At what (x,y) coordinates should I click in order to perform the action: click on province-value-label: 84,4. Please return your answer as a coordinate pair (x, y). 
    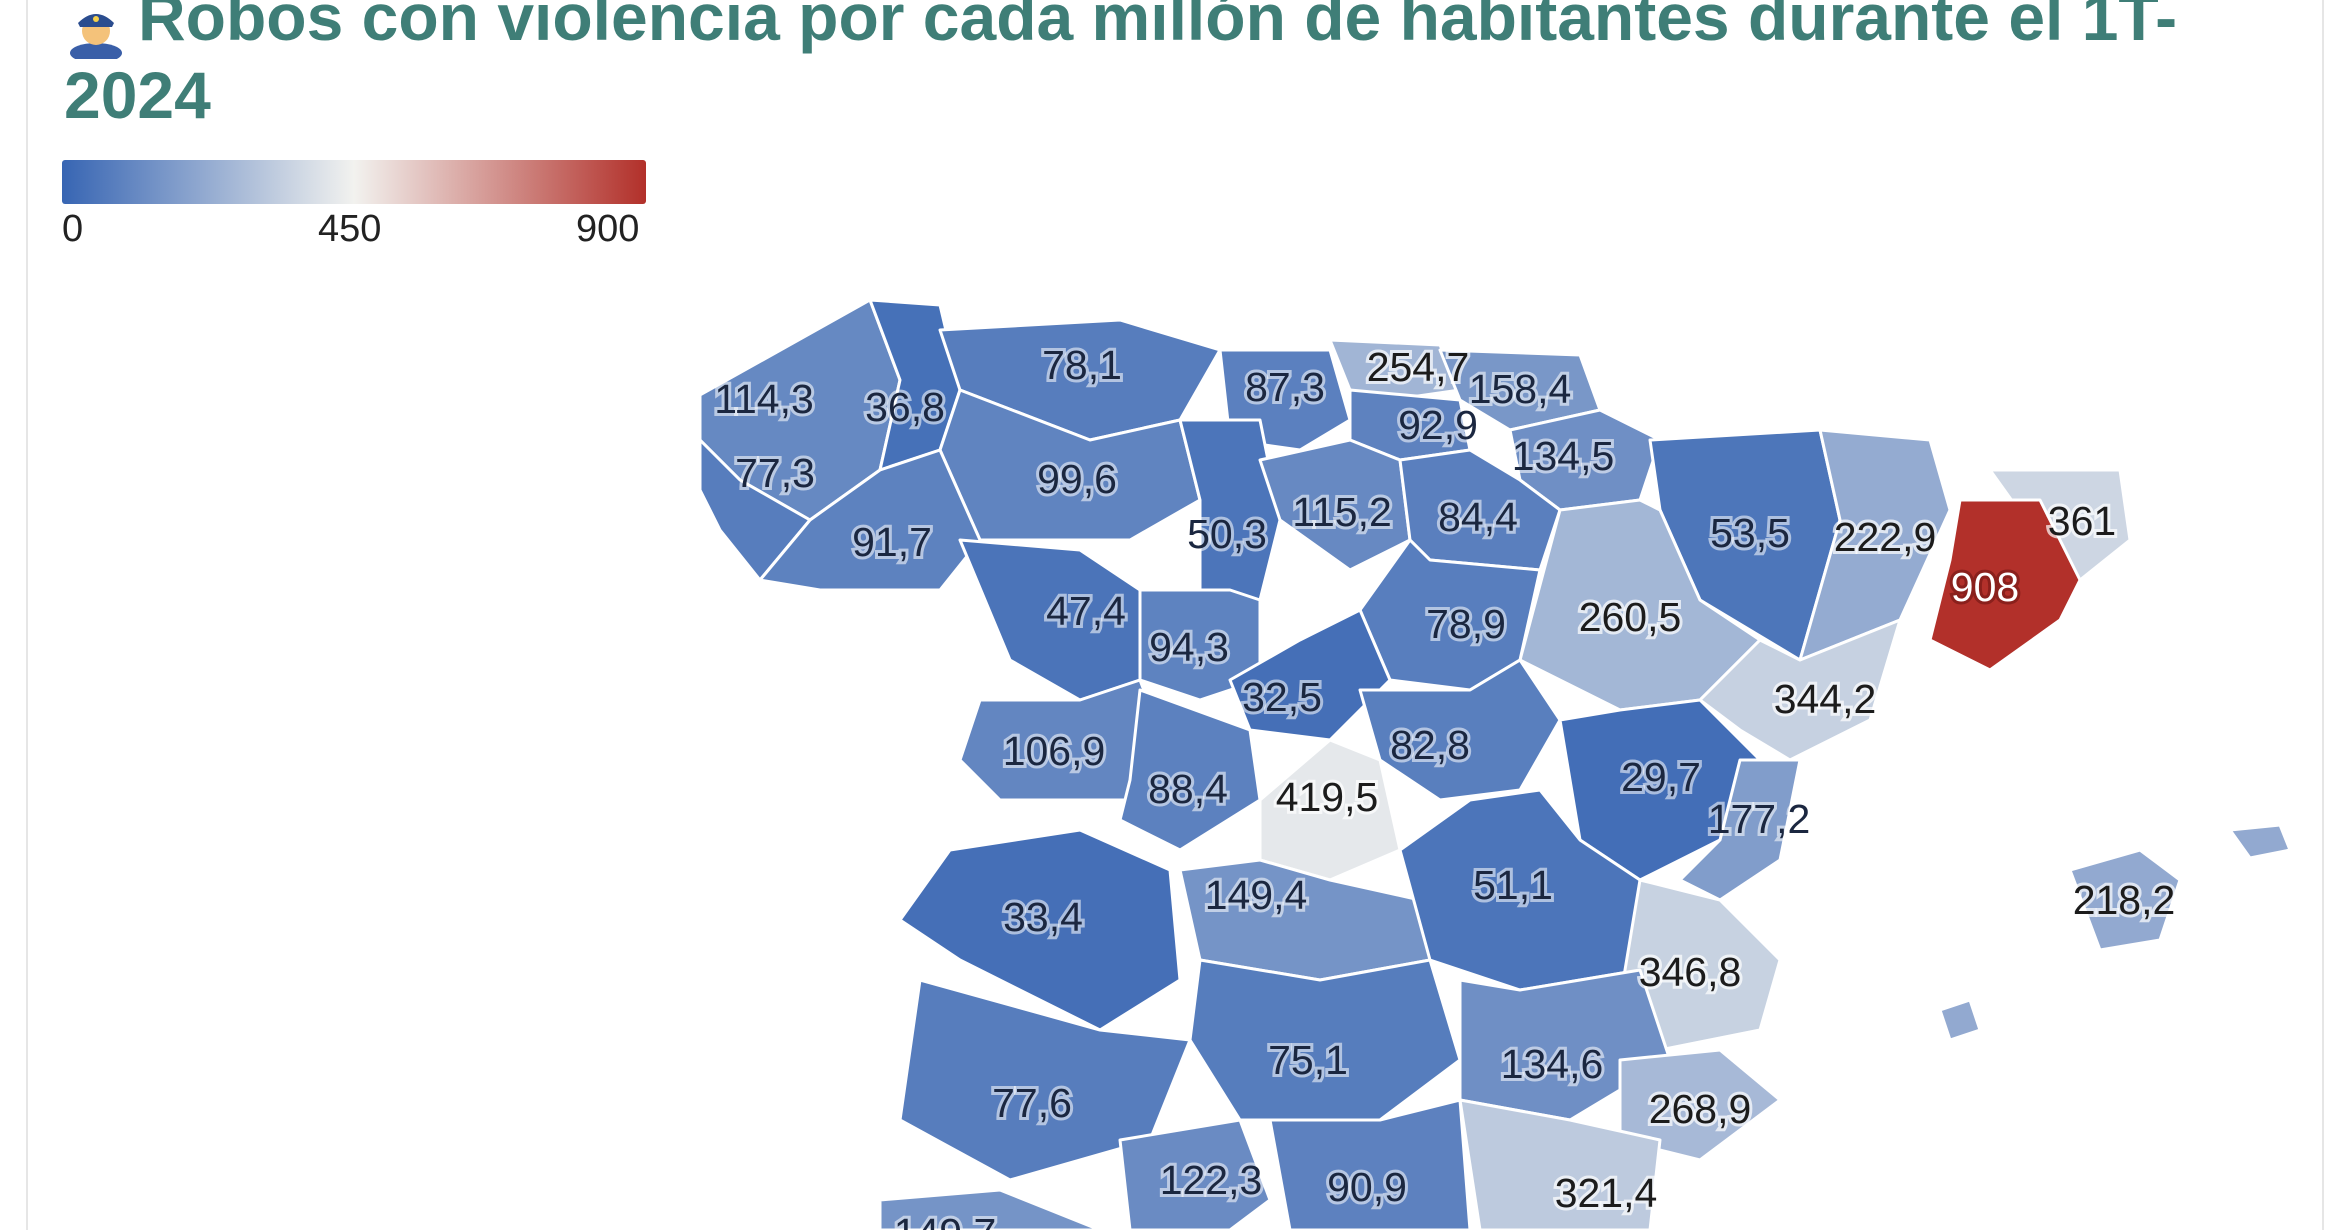
    Looking at the image, I should click on (1478, 517).